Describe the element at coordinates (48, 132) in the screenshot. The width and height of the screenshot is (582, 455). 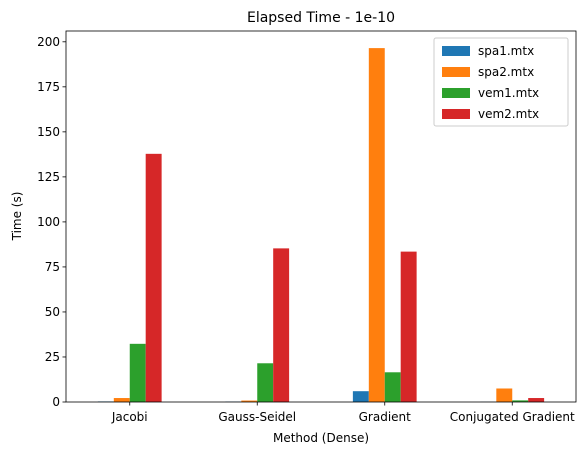
I see `y-tick-label-150: 150` at that location.